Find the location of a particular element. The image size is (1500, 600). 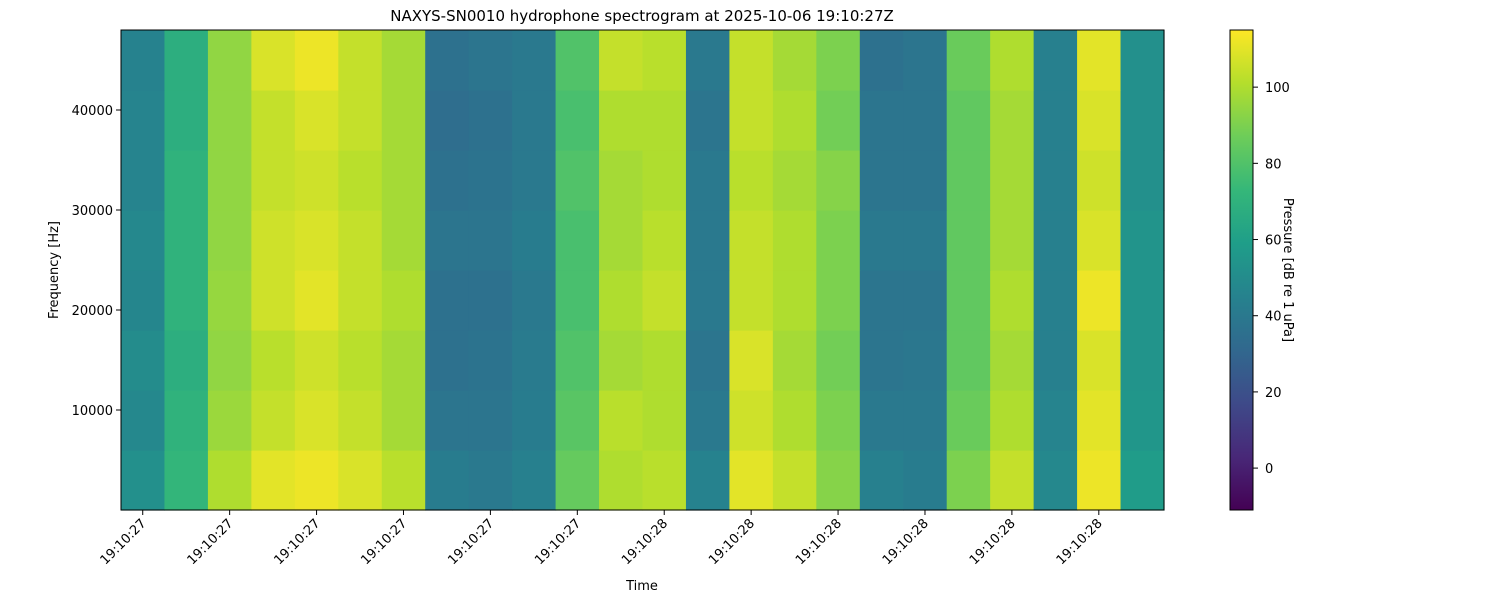

y-tick-label: 20000 is located at coordinates (92, 311).